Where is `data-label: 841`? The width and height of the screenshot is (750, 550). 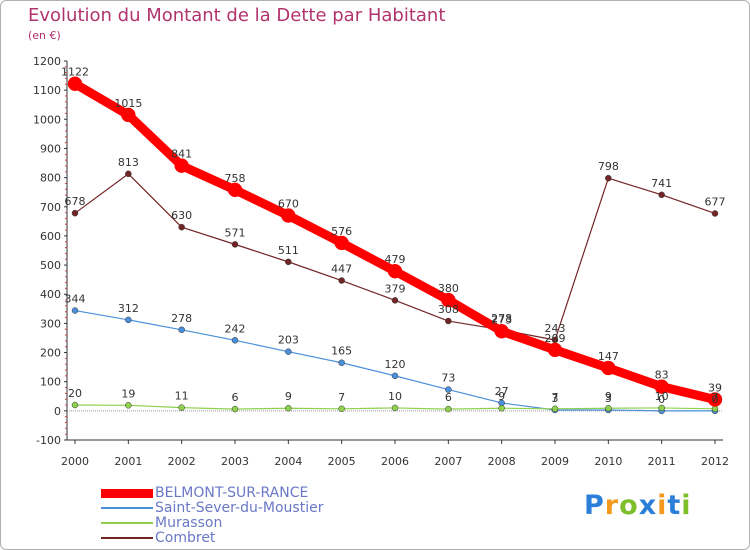
data-label: 841 is located at coordinates (181, 154).